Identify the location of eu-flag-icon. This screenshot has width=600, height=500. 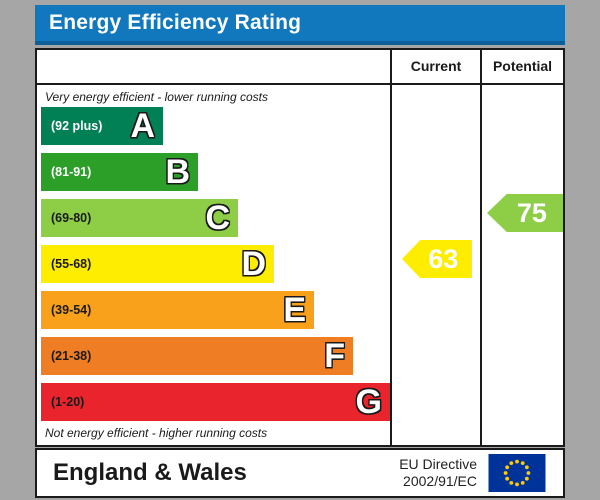
(517, 473).